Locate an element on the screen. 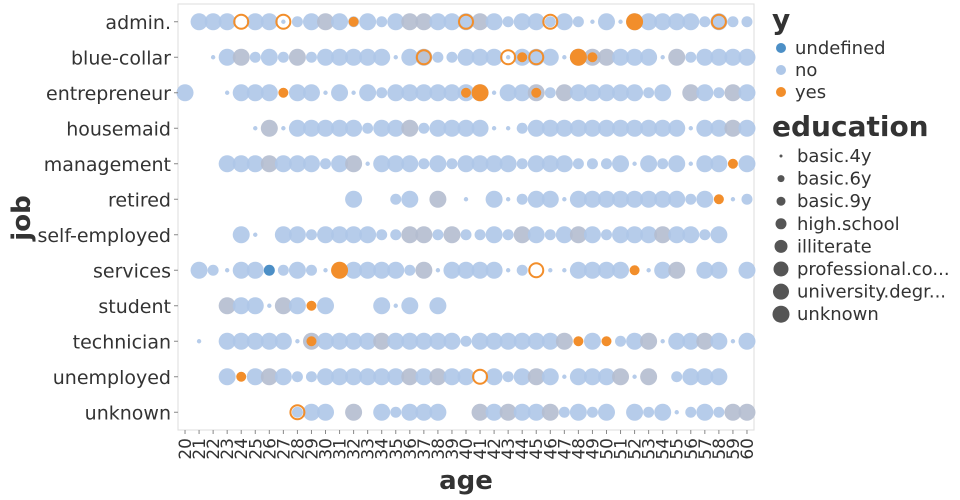 Image resolution: width=960 pixels, height=500 pixels. point-undefined is located at coordinates (269, 270).